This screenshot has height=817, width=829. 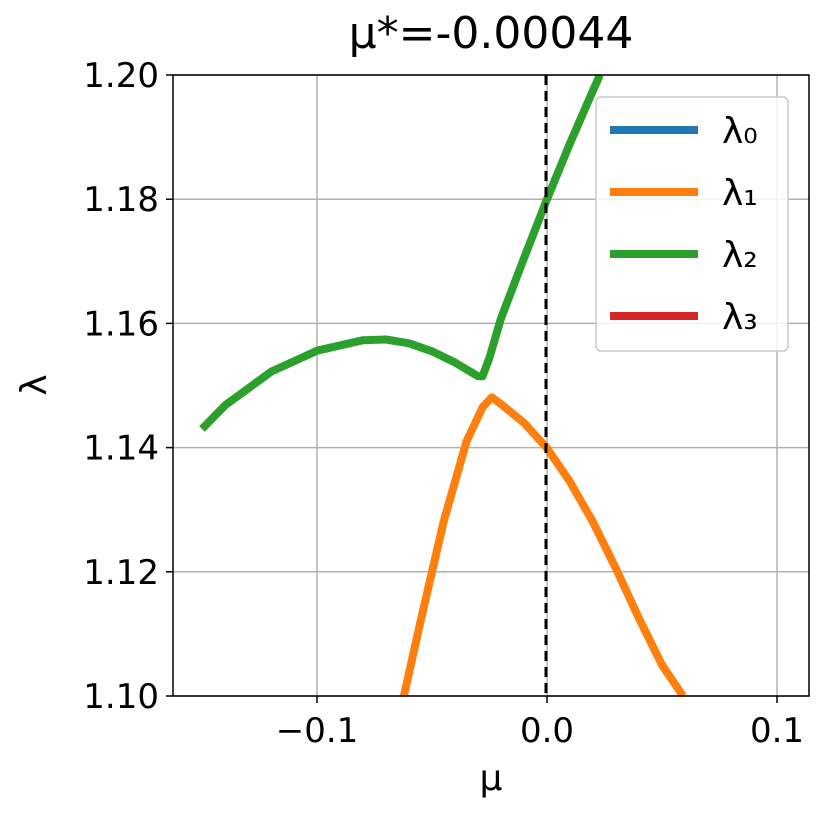 What do you see at coordinates (317, 731) in the screenshot?
I see `x-tick-label: −0.1` at bounding box center [317, 731].